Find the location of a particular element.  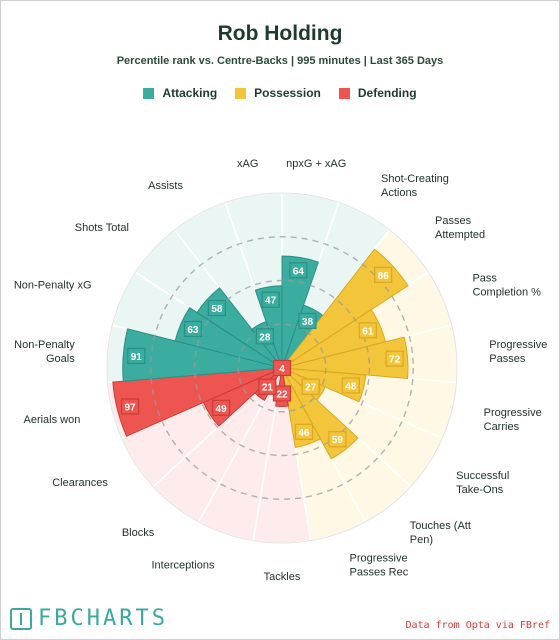

value-label-touches-att-pen: 59 is located at coordinates (338, 440).